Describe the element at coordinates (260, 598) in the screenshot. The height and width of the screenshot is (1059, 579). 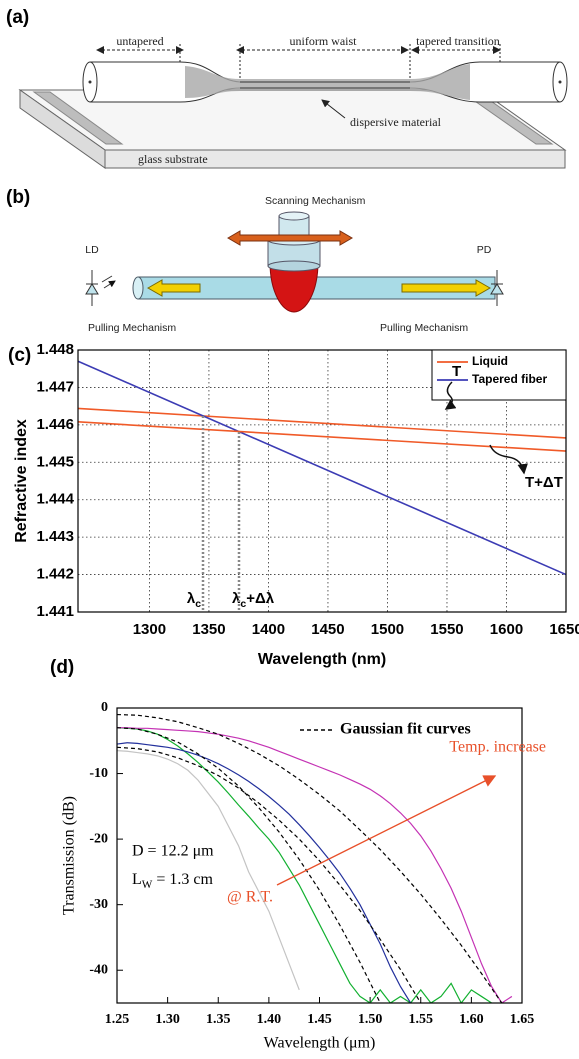
I see `annotation-part: +Δλ` at that location.